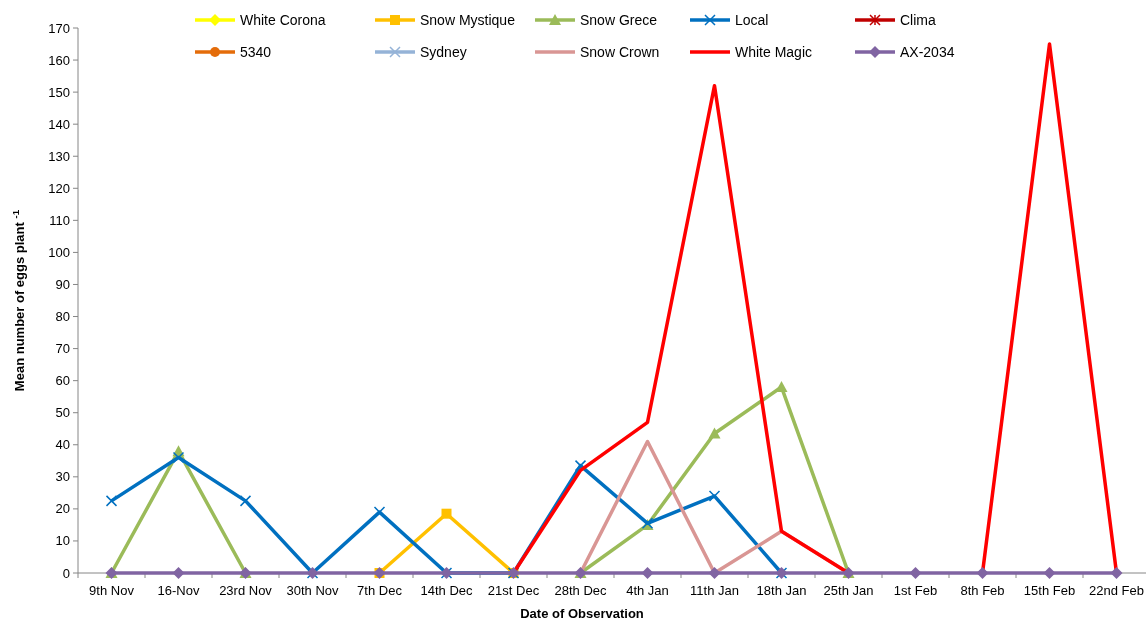  I want to click on y-tick-label: 80, so click(62, 317).